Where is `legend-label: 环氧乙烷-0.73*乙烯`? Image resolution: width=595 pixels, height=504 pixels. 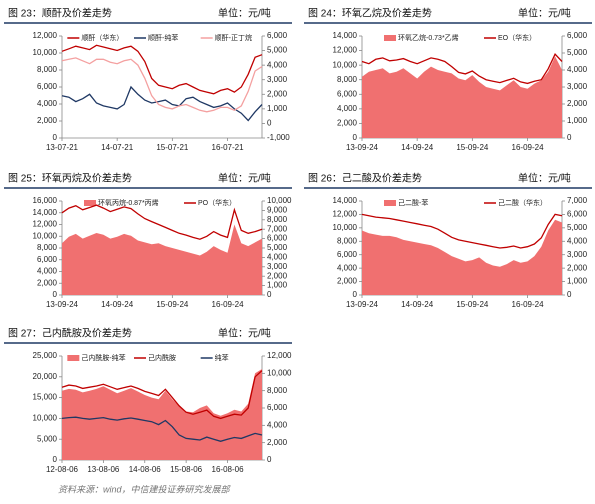
legend-label: 环氧乙烷-0.73*乙烯 is located at coordinates (428, 37).